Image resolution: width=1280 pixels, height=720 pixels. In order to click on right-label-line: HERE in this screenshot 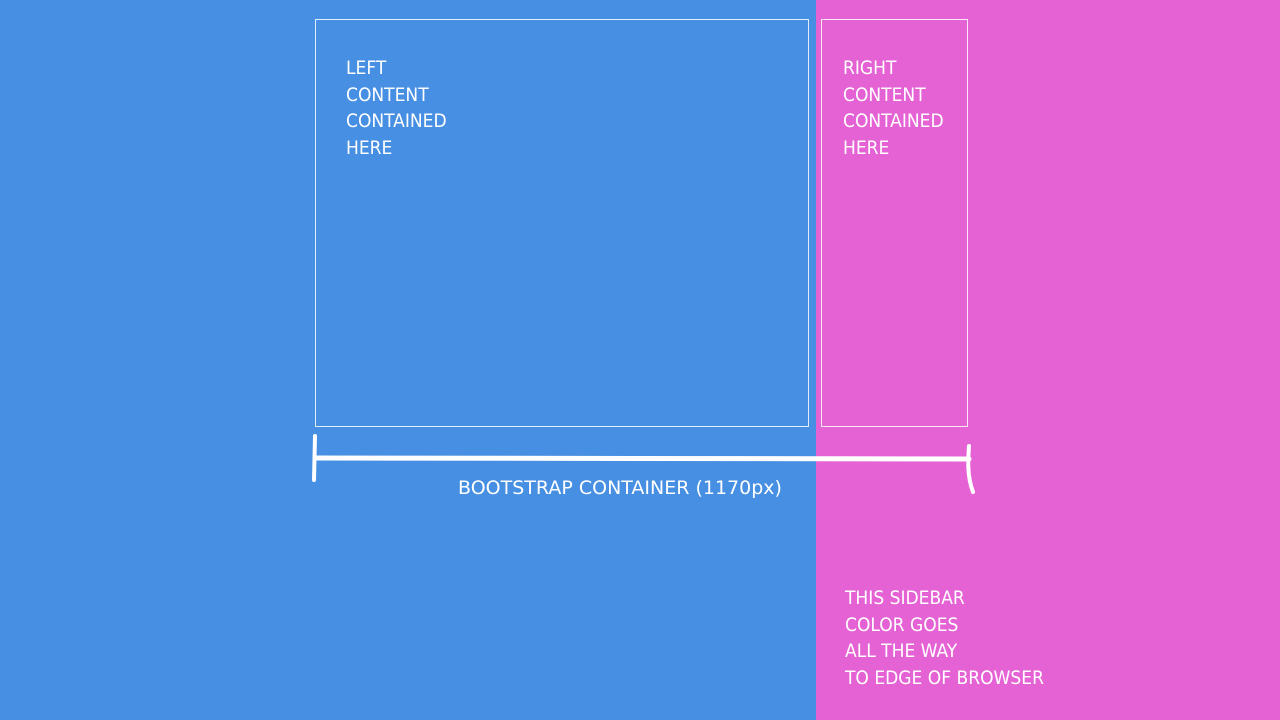, I will do `click(866, 147)`.